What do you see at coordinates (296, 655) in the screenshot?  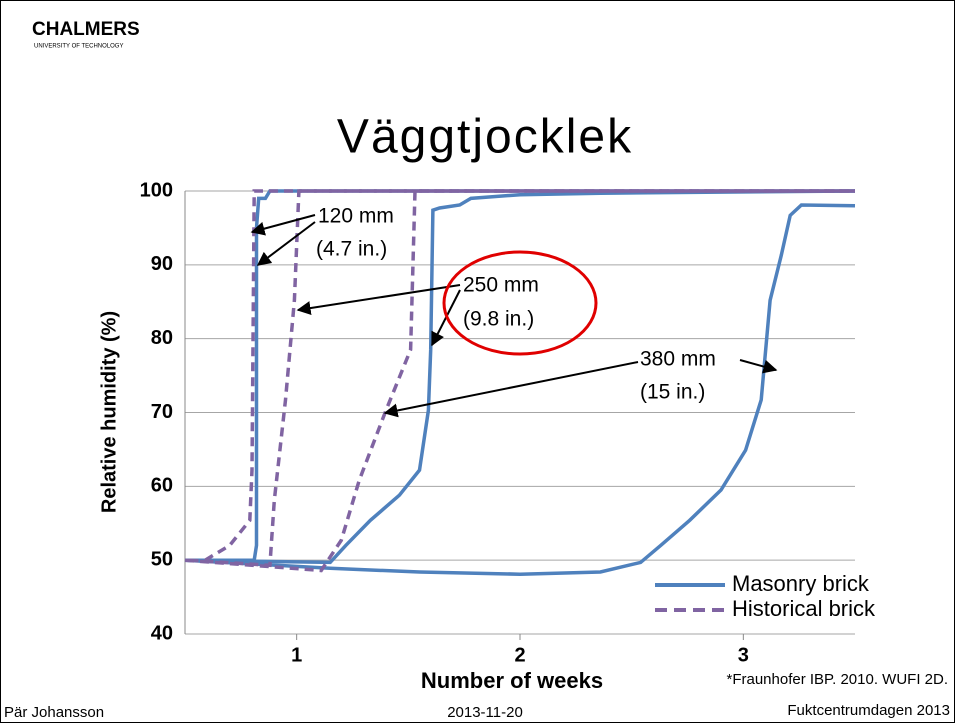 I see `x-tick-label: 1` at bounding box center [296, 655].